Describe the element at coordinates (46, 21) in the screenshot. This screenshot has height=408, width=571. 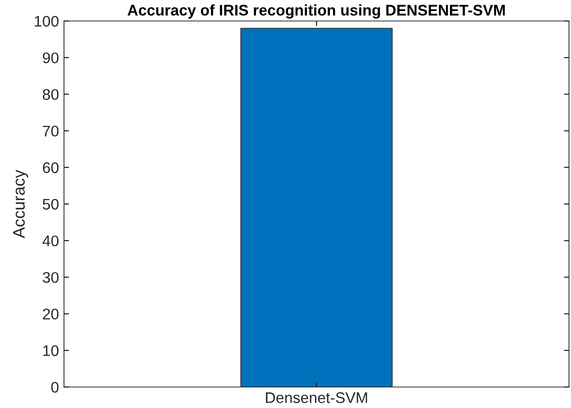
I see `y-tick-label: 100` at that location.